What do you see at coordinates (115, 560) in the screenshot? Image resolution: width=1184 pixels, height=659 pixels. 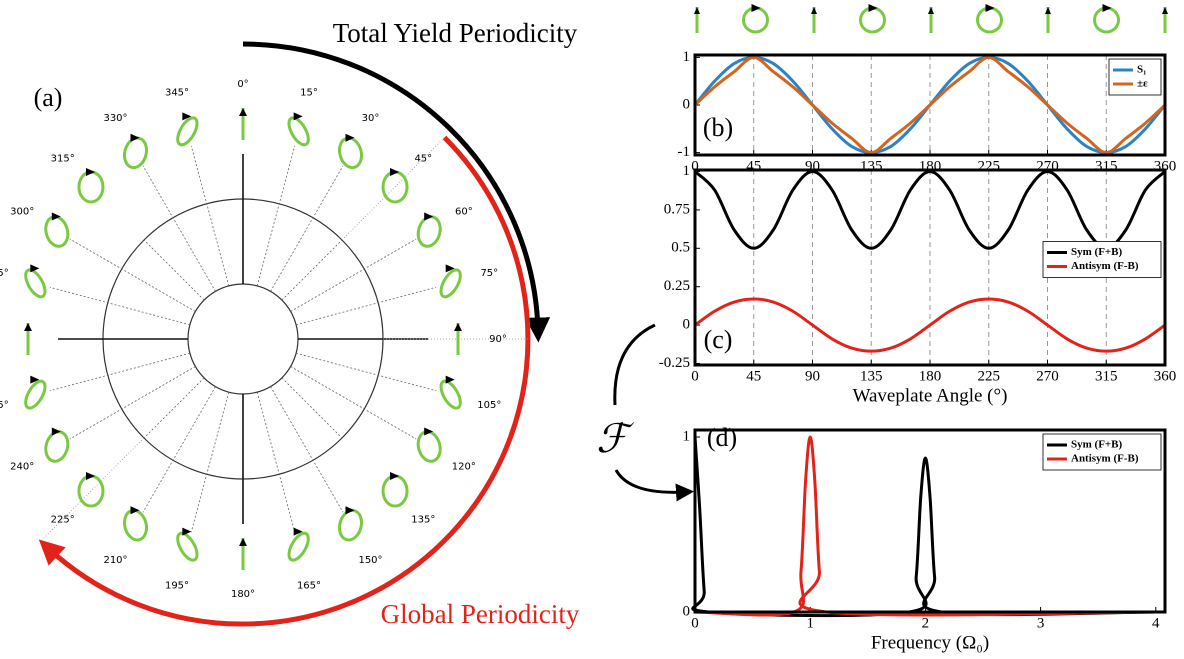 I see `angle-label: 210°` at bounding box center [115, 560].